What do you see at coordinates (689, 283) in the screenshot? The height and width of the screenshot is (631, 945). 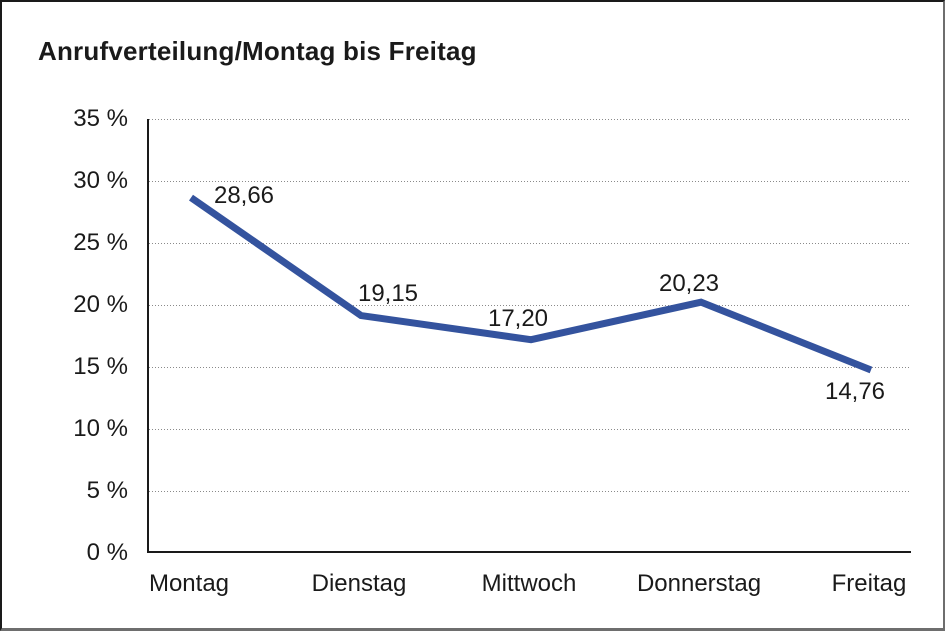 I see `data-point-label: 20,23` at bounding box center [689, 283].